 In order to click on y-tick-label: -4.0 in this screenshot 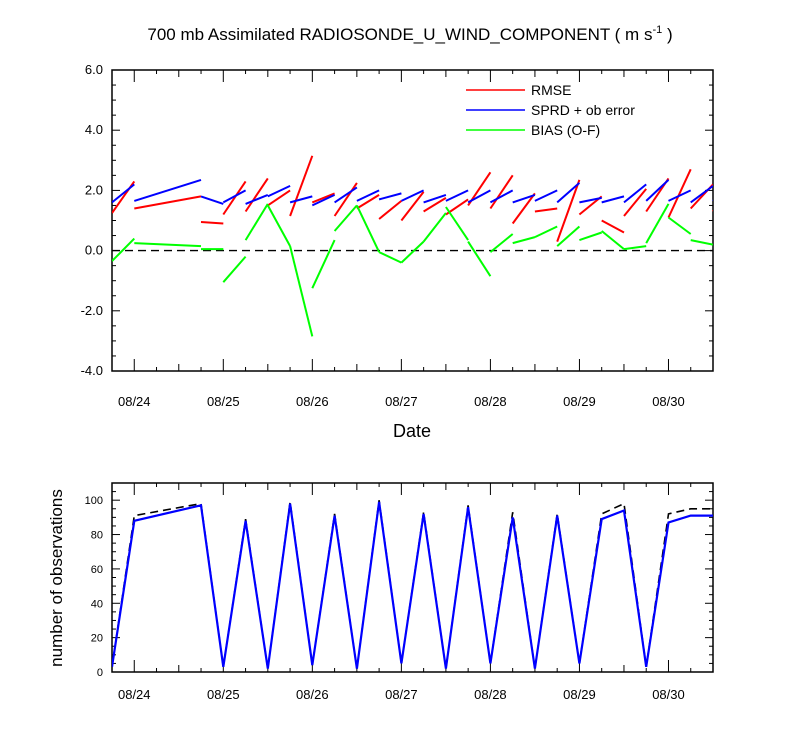, I will do `click(92, 370)`.